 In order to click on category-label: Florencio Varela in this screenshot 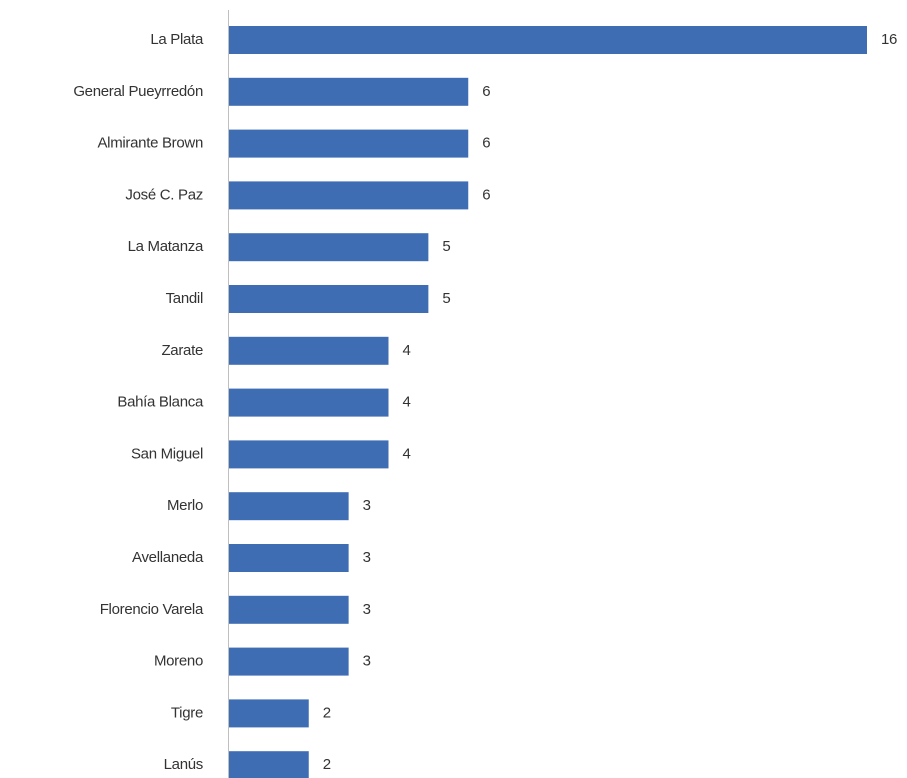, I will do `click(152, 609)`.